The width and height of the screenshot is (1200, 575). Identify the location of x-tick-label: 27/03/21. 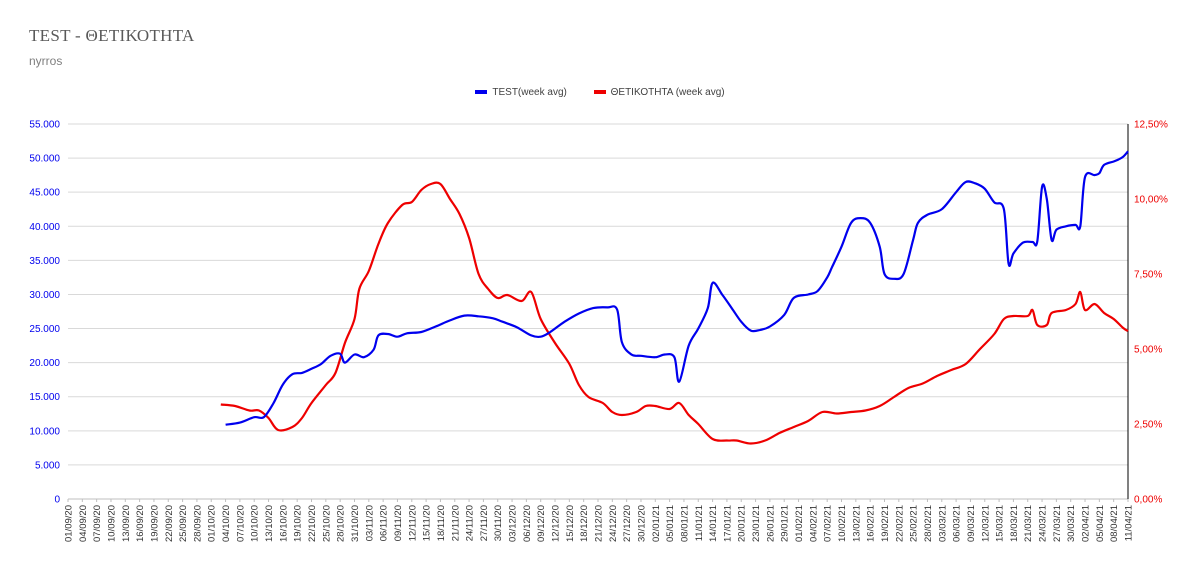
(1057, 523).